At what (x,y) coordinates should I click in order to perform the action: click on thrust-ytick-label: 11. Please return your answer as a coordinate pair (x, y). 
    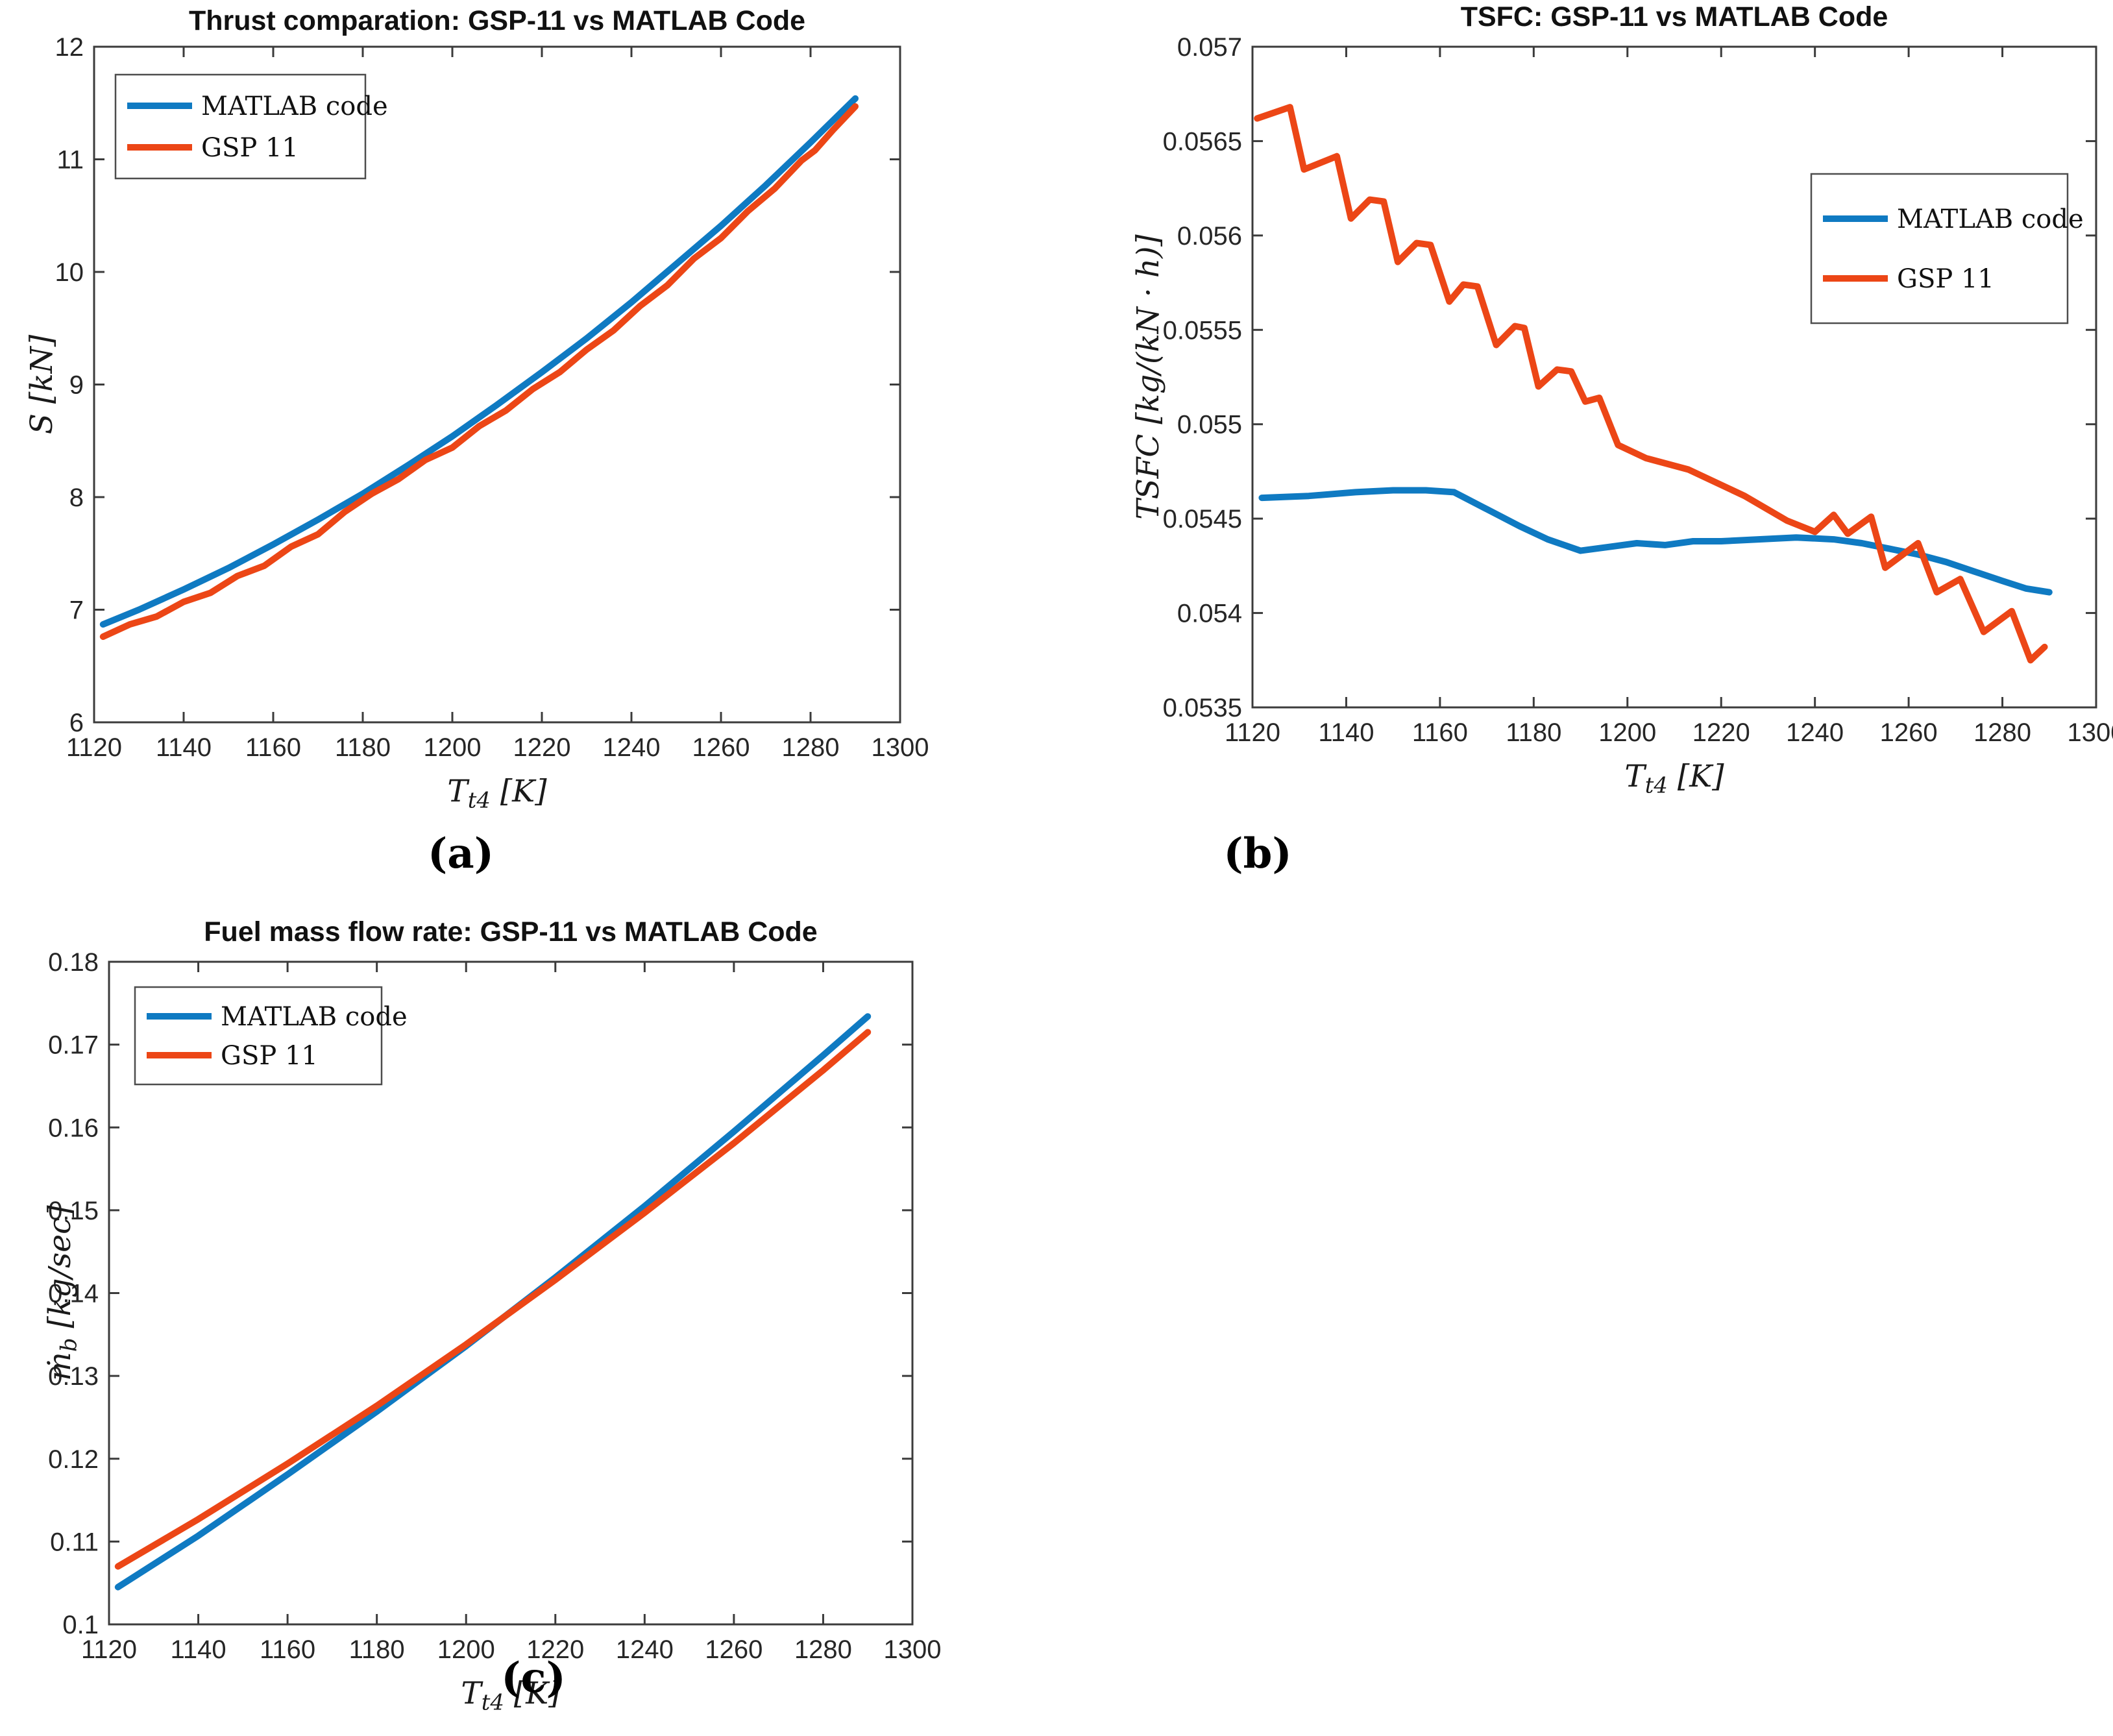
    Looking at the image, I should click on (70, 160).